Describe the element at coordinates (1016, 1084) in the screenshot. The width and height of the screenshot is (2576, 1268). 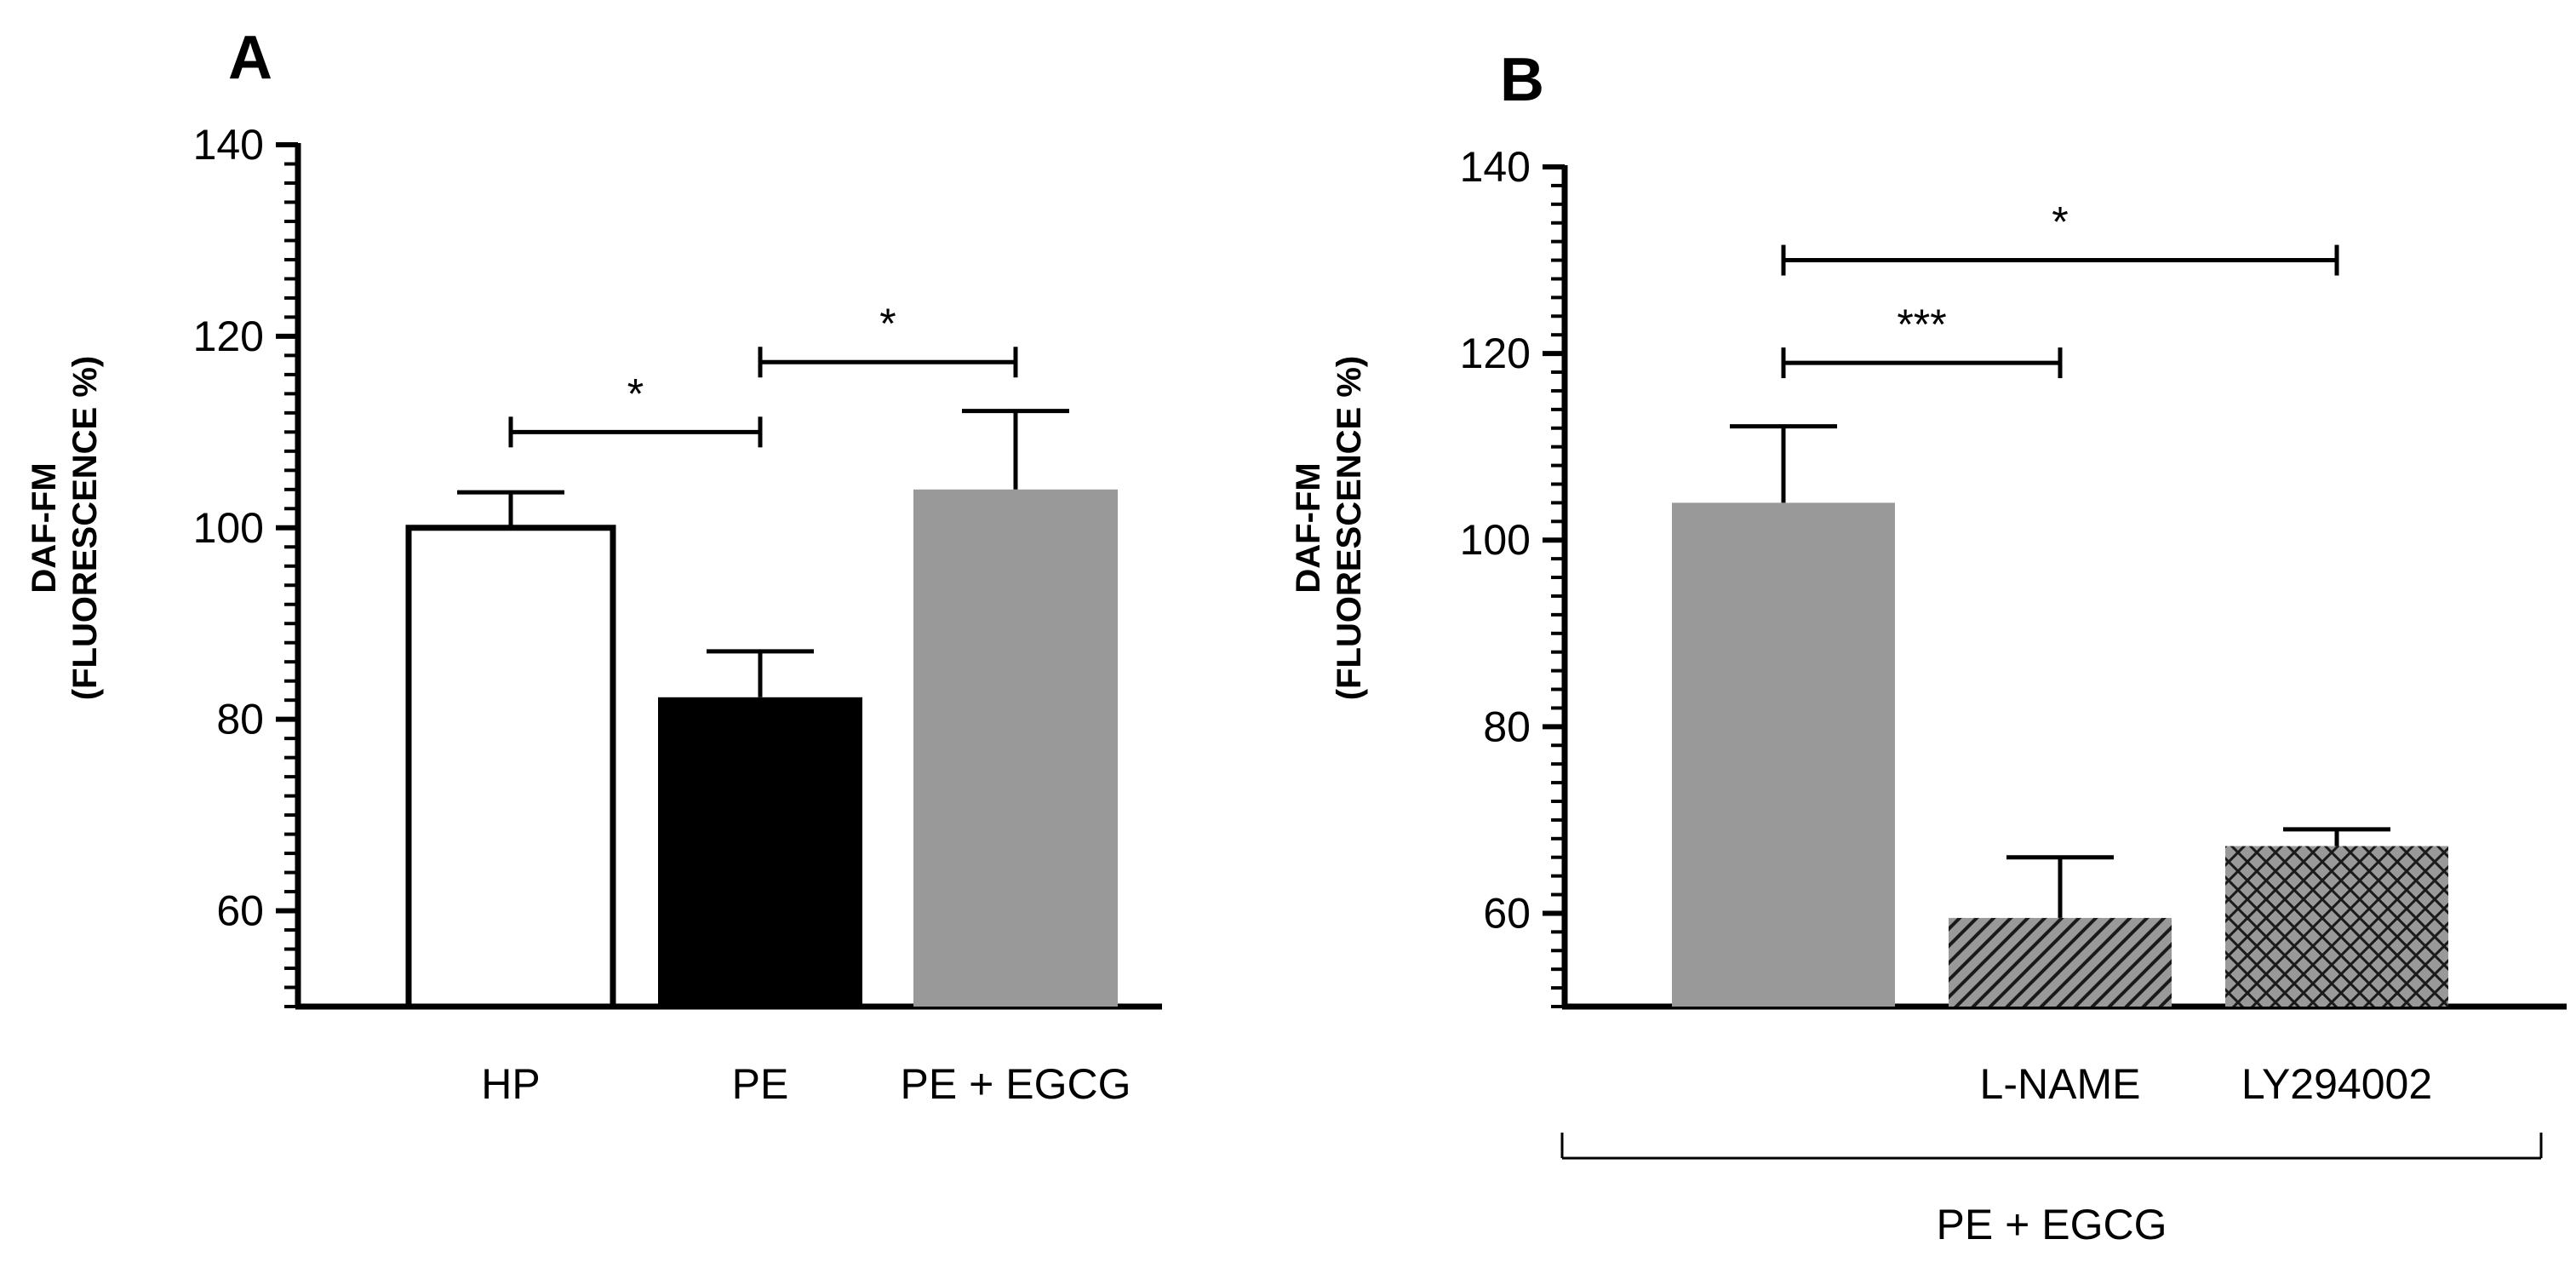
I see `category-label-a-2: PE + EGCG` at that location.